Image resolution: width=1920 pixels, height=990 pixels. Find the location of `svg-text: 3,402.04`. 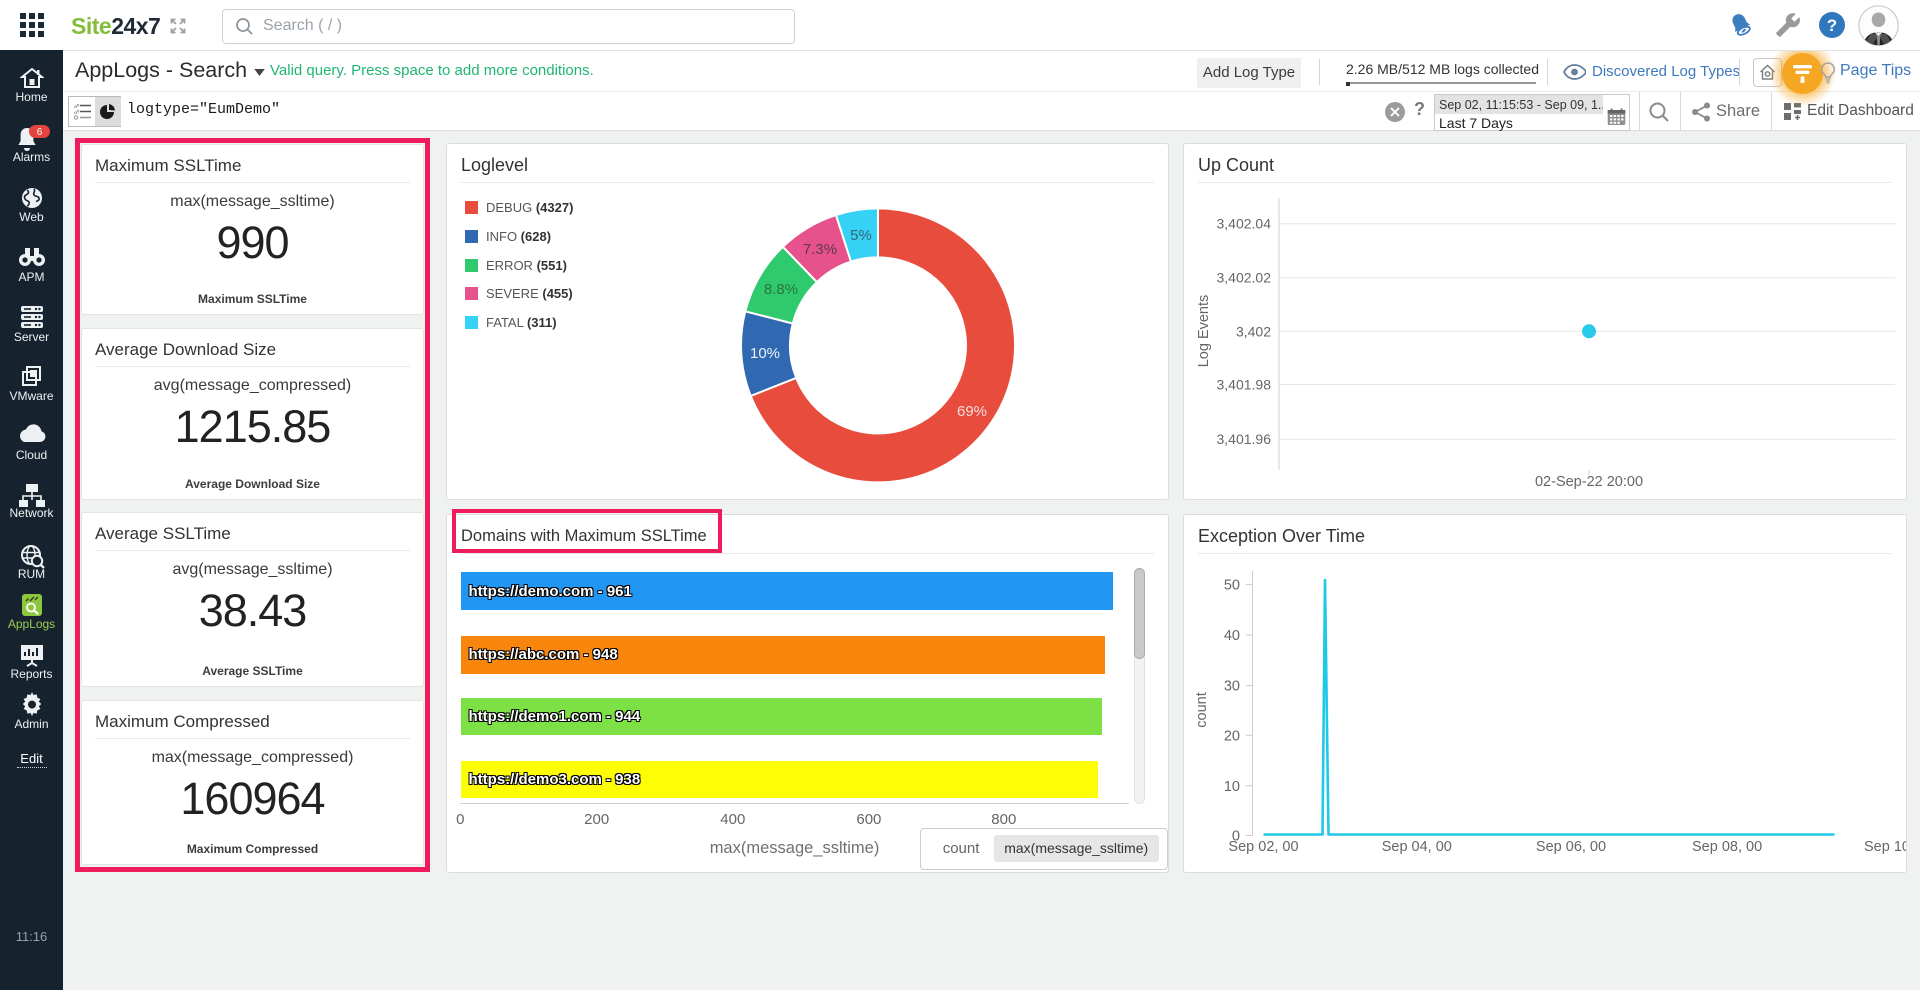

svg-text: 3,402.04 is located at coordinates (1244, 224).